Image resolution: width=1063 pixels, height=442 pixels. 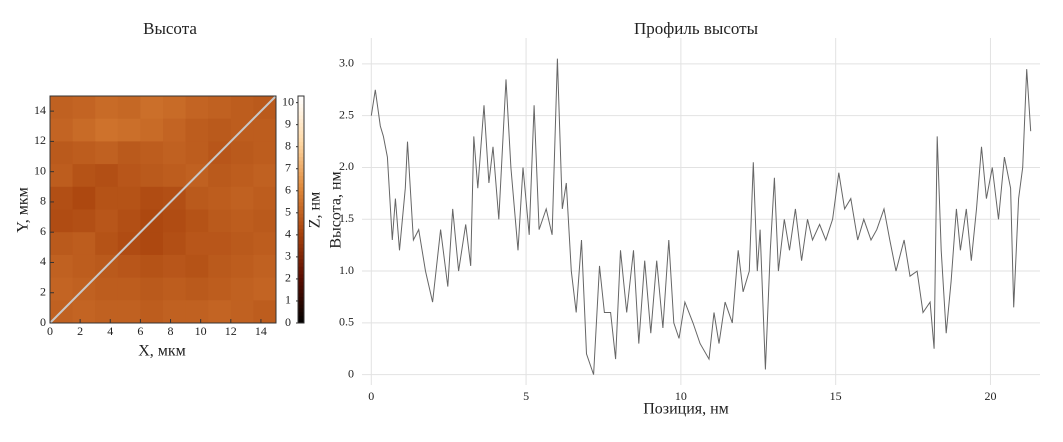 I want to click on y-tick-label: 14, so click(x=40, y=110).